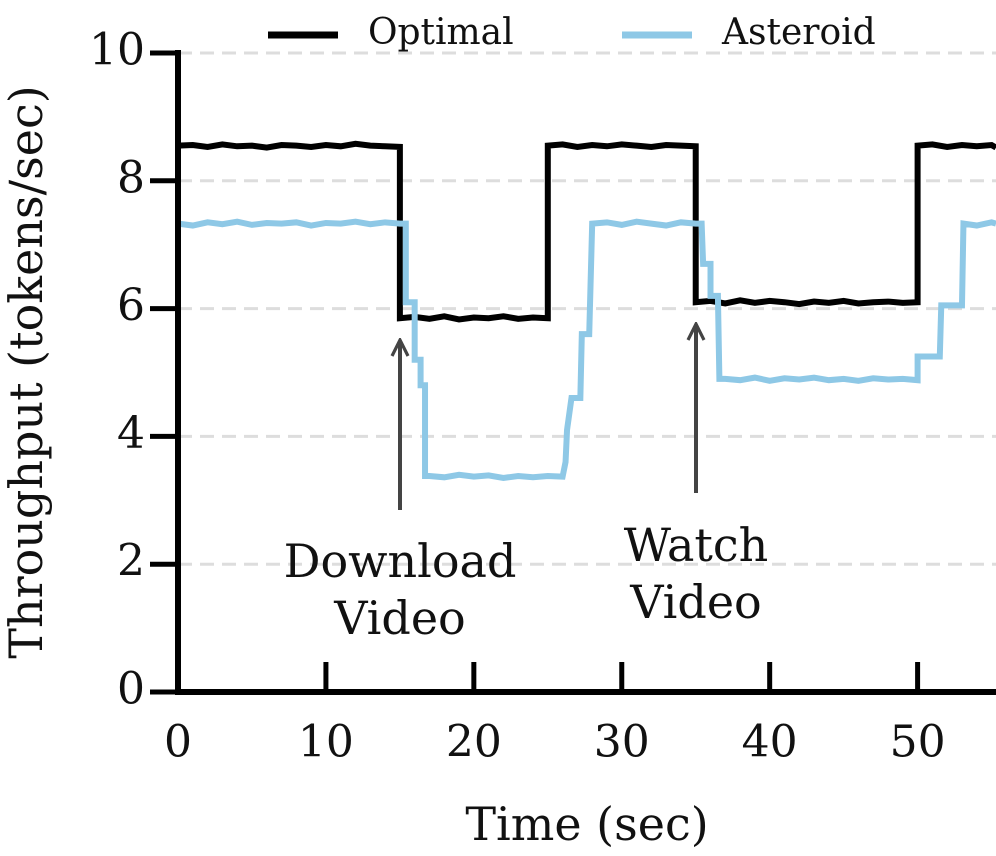 Image resolution: width=996 pixels, height=856 pixels. I want to click on legend-label: Optimal, so click(441, 32).